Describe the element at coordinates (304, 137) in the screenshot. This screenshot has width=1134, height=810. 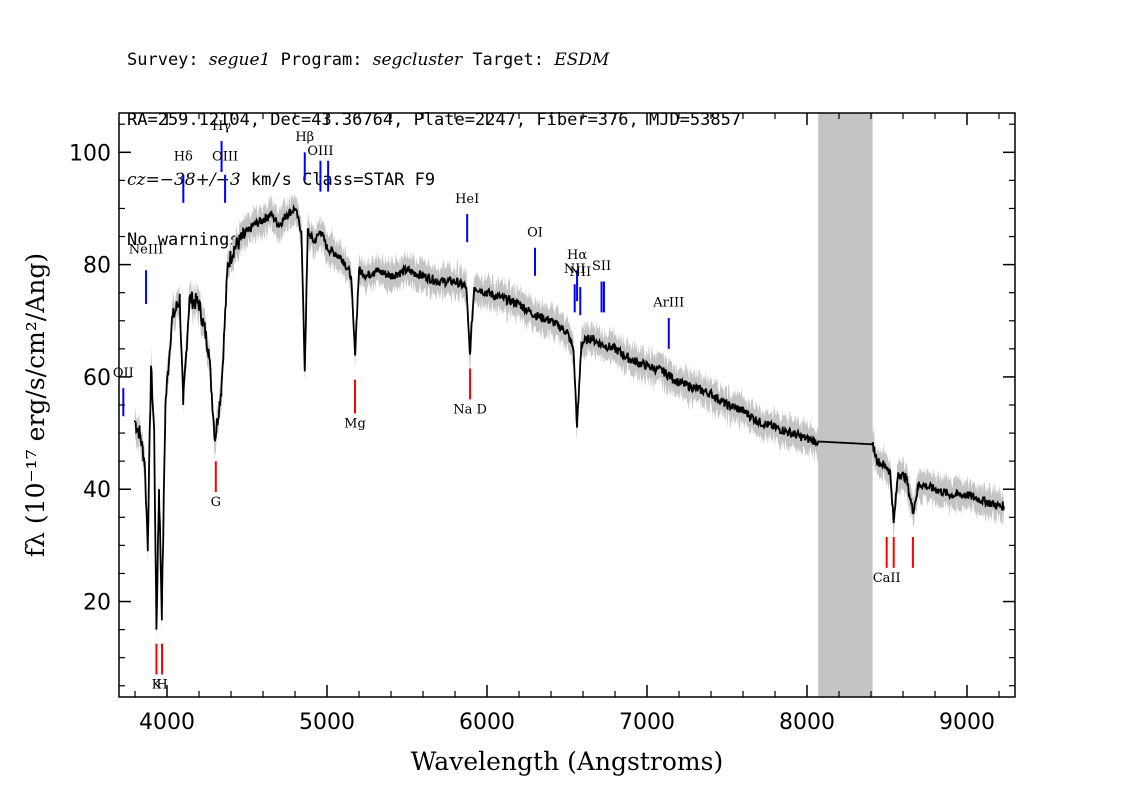
I see `line-label-Hβ: Hβ` at that location.